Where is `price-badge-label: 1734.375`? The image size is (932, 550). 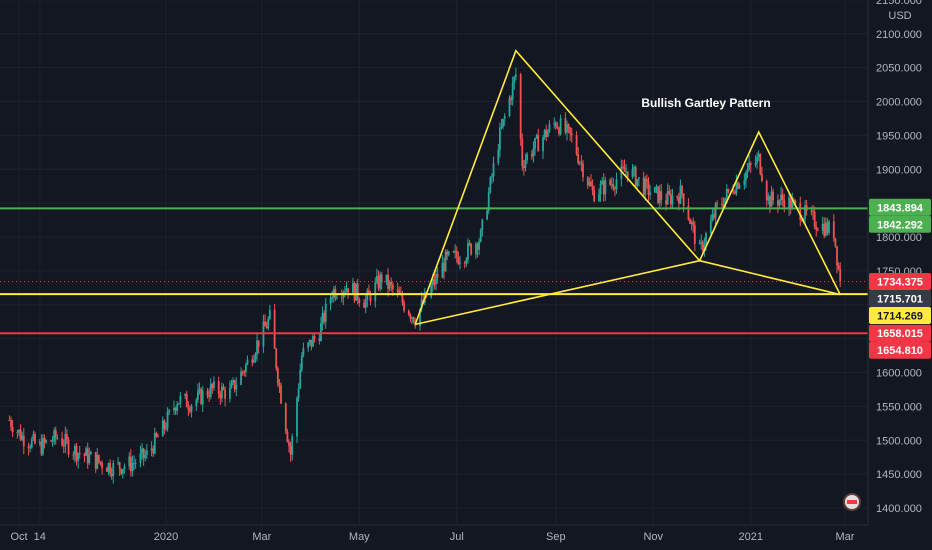
price-badge-label: 1734.375 is located at coordinates (900, 282).